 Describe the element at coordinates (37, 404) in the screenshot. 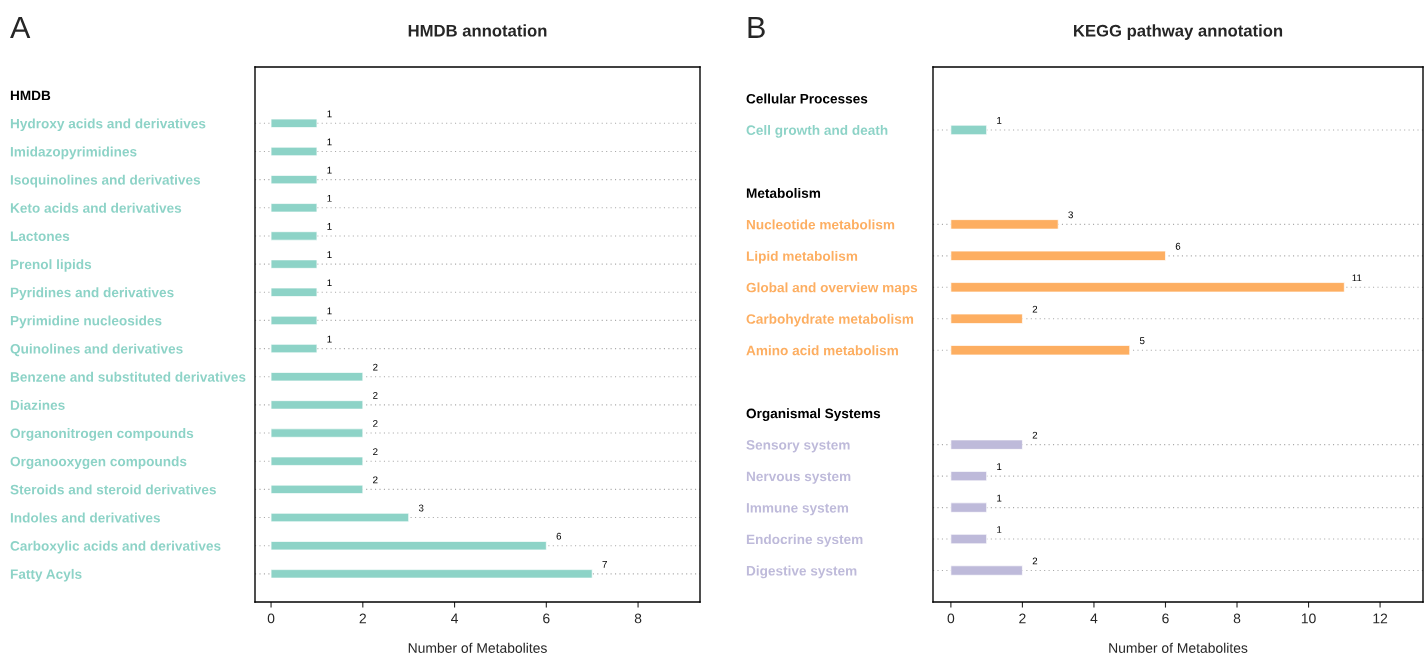

I see `y-tick-label: Diazines` at that location.